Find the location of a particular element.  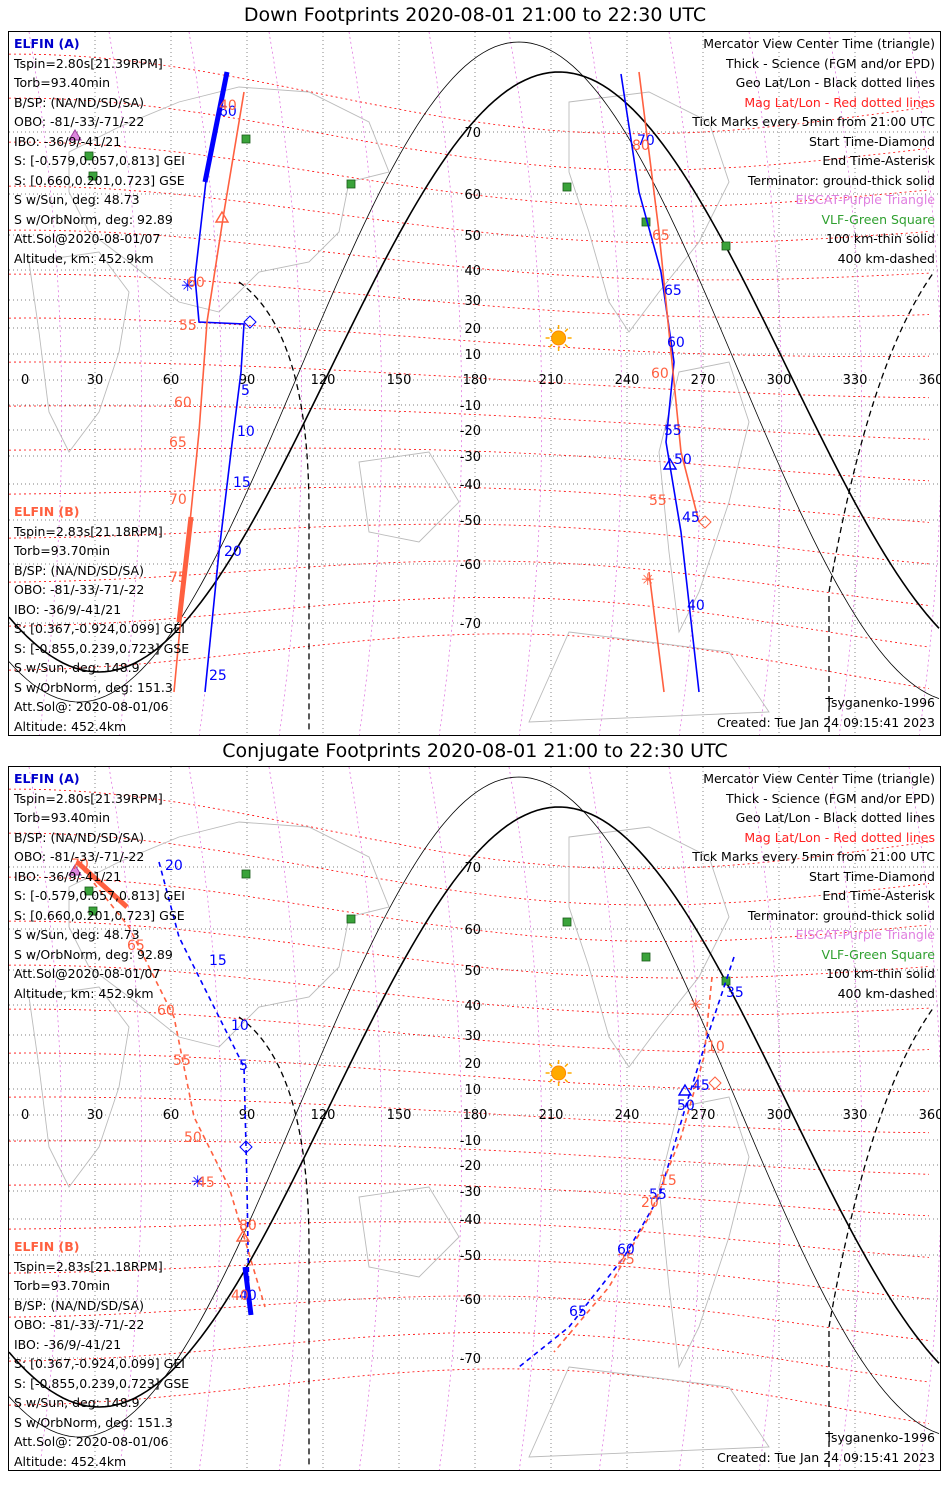

lon-label: 120 is located at coordinates (323, 1115).